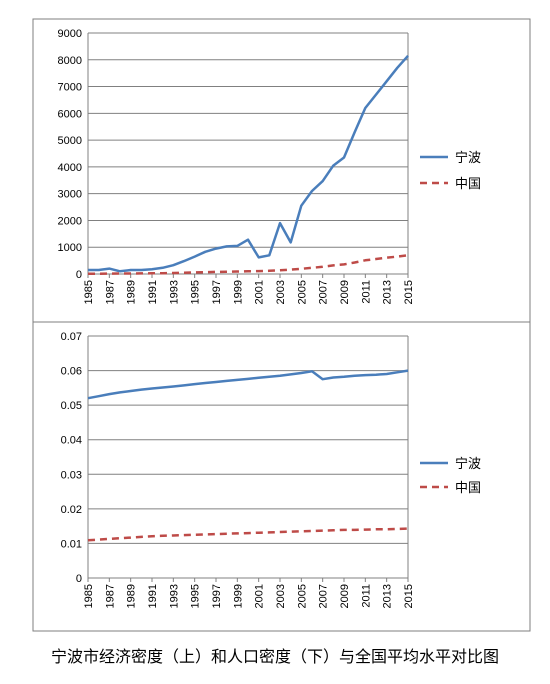 The height and width of the screenshot is (684, 550). Describe the element at coordinates (71, 510) in the screenshot. I see `y-tick-label: 0.02` at that location.